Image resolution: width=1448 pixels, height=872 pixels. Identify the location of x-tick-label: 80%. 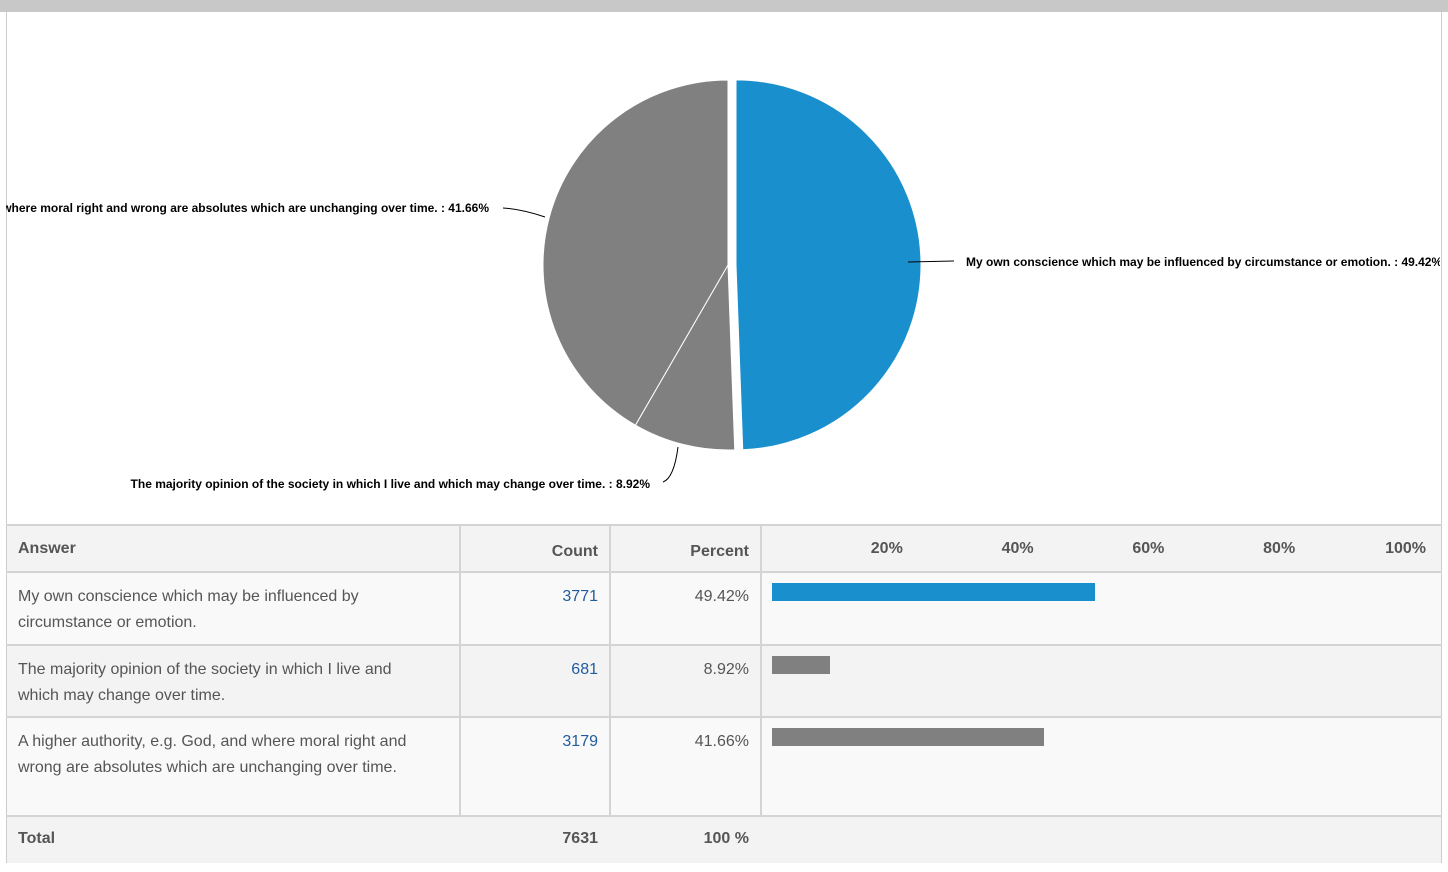
(1279, 548).